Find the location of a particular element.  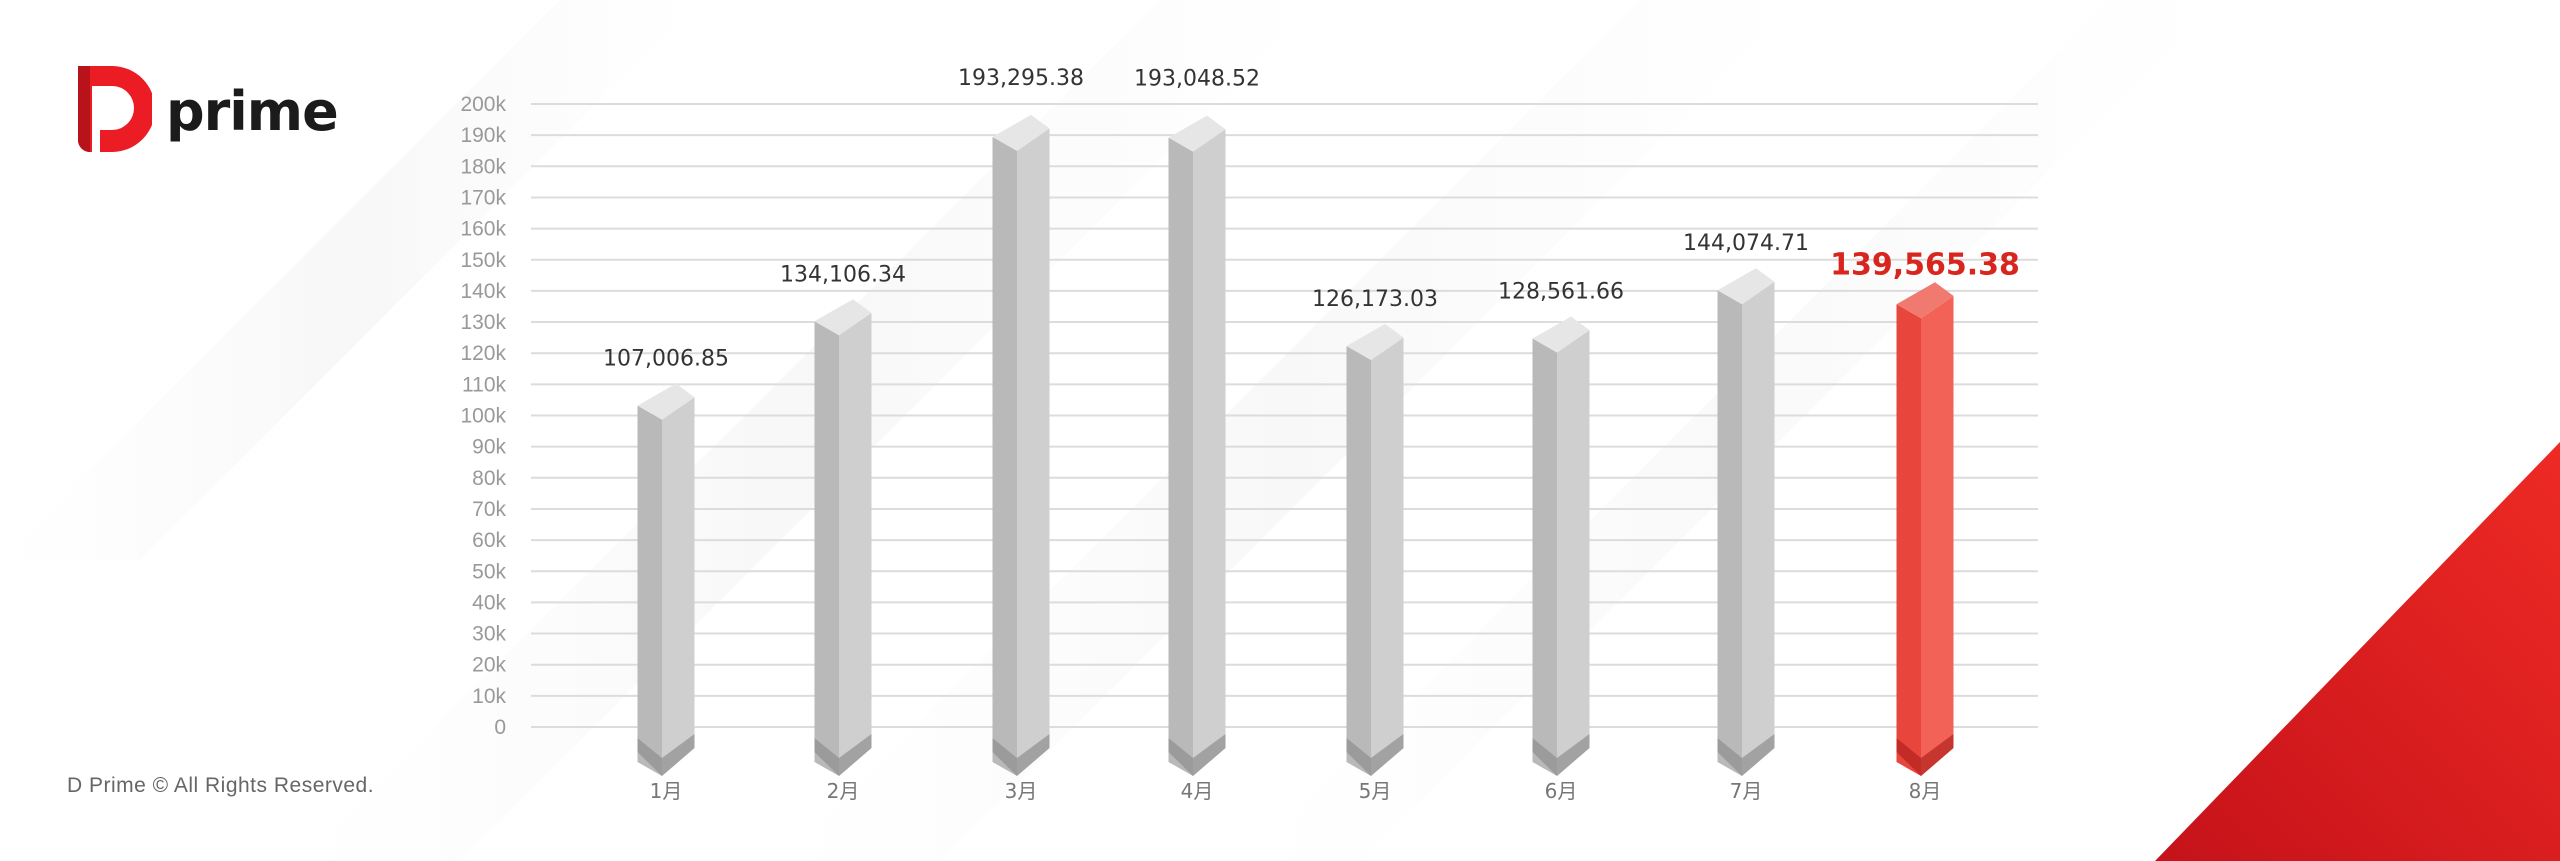

y-tick-label: 150k is located at coordinates (483, 260).